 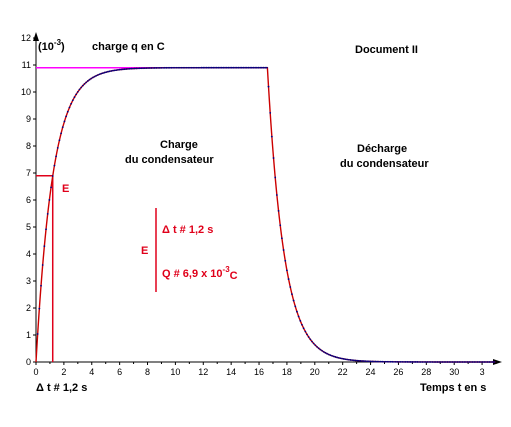 I want to click on x-tick-label: 3, so click(x=482, y=372).